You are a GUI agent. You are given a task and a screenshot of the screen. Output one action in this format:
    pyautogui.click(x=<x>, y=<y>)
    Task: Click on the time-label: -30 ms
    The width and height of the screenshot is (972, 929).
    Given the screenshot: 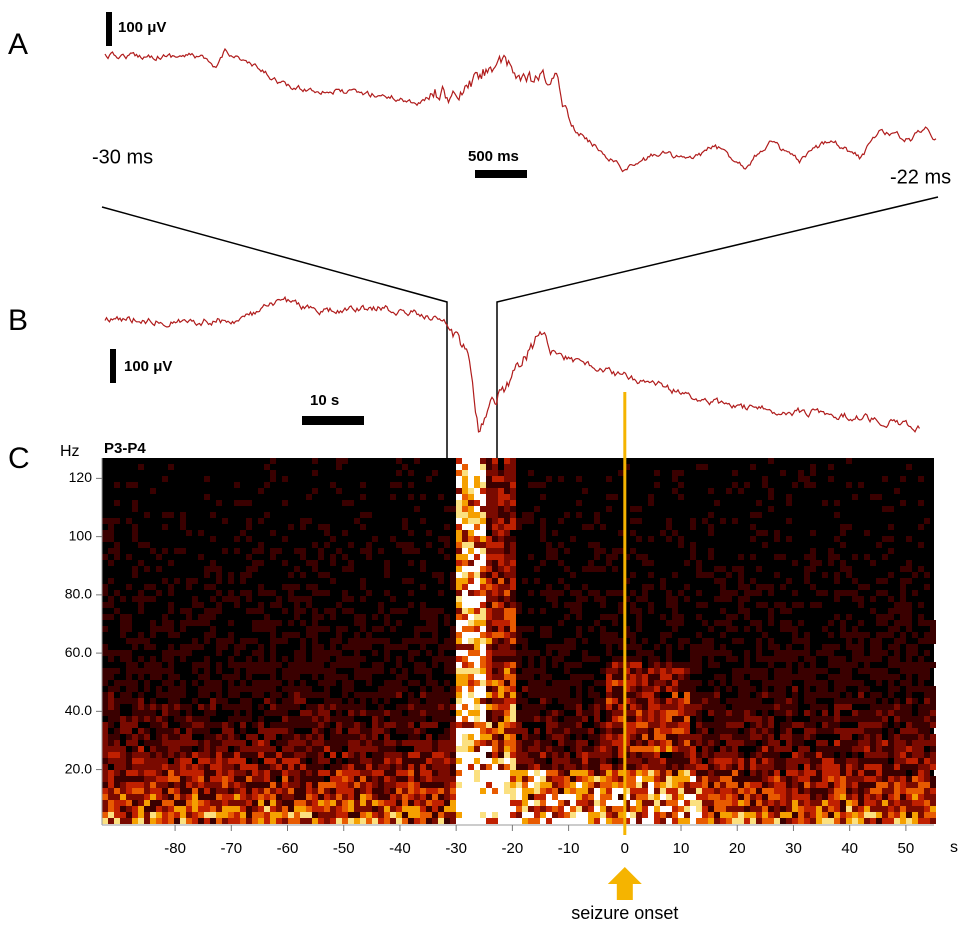 What is the action you would take?
    pyautogui.click(x=122, y=157)
    